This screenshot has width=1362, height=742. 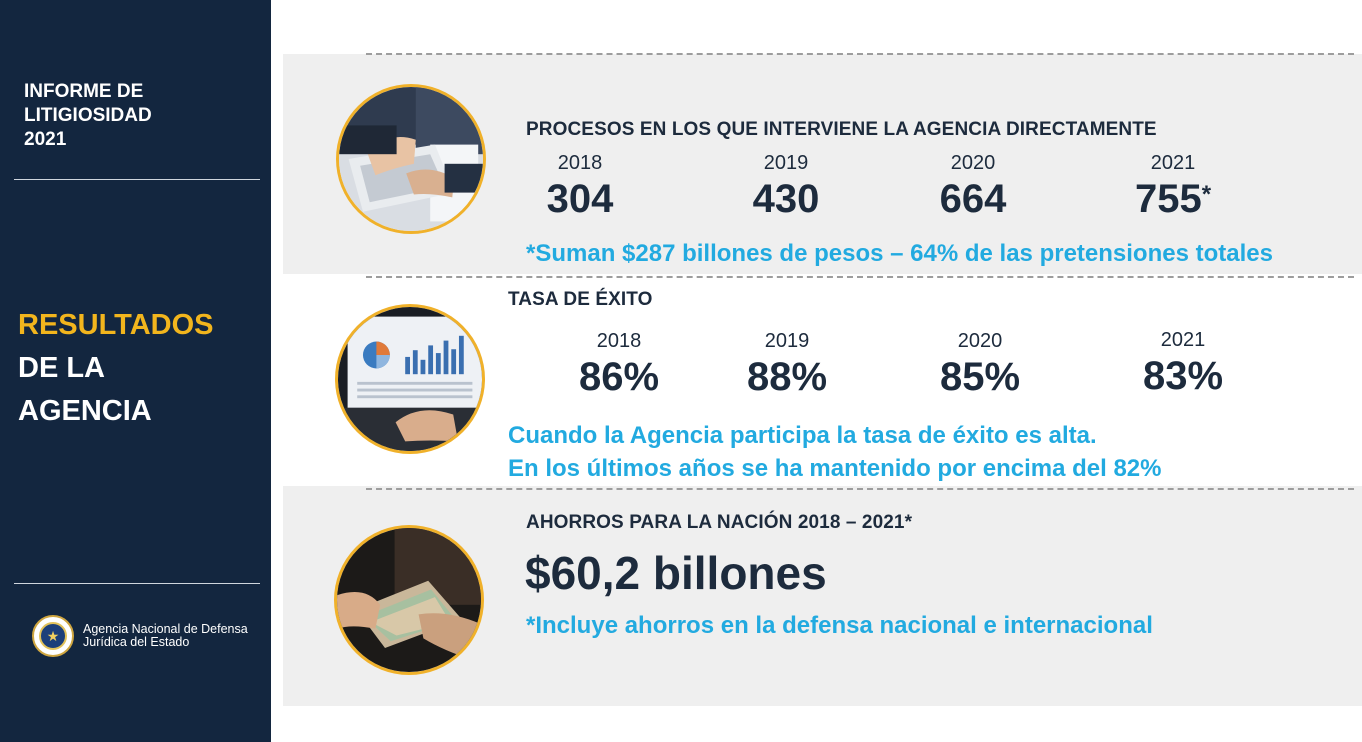 What do you see at coordinates (136, 642) in the screenshot?
I see `agency-name-line: Jurídica del Estado` at bounding box center [136, 642].